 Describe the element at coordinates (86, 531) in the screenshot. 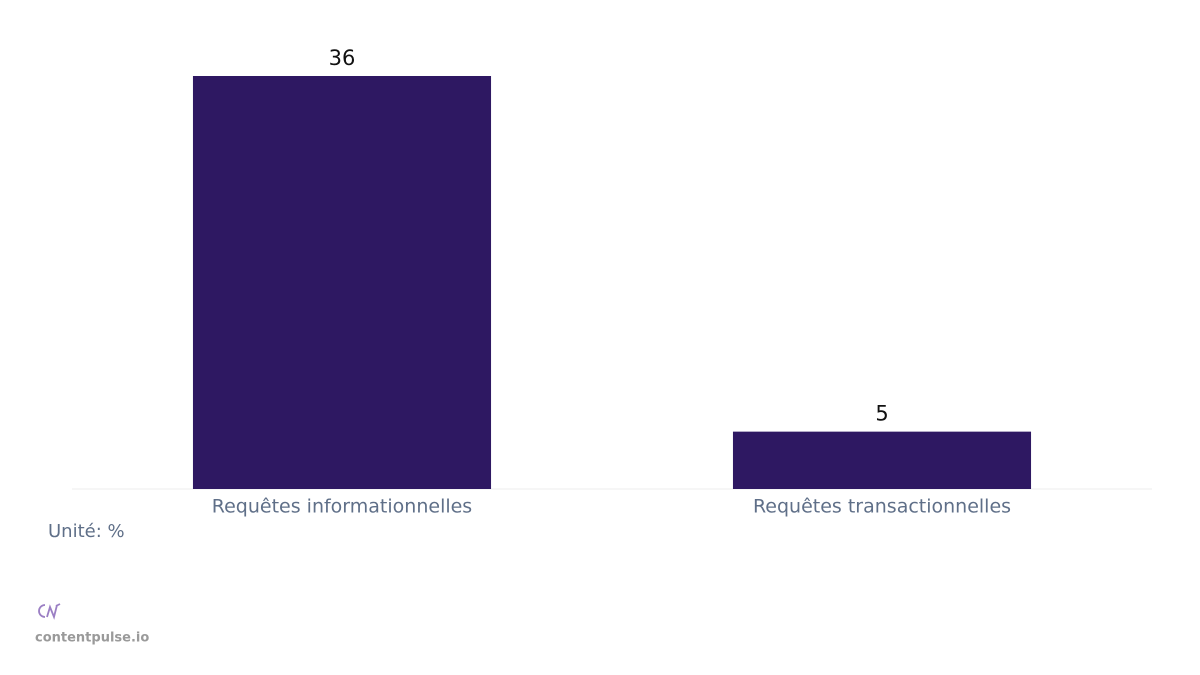

I see `unit-note: Unité: %` at that location.